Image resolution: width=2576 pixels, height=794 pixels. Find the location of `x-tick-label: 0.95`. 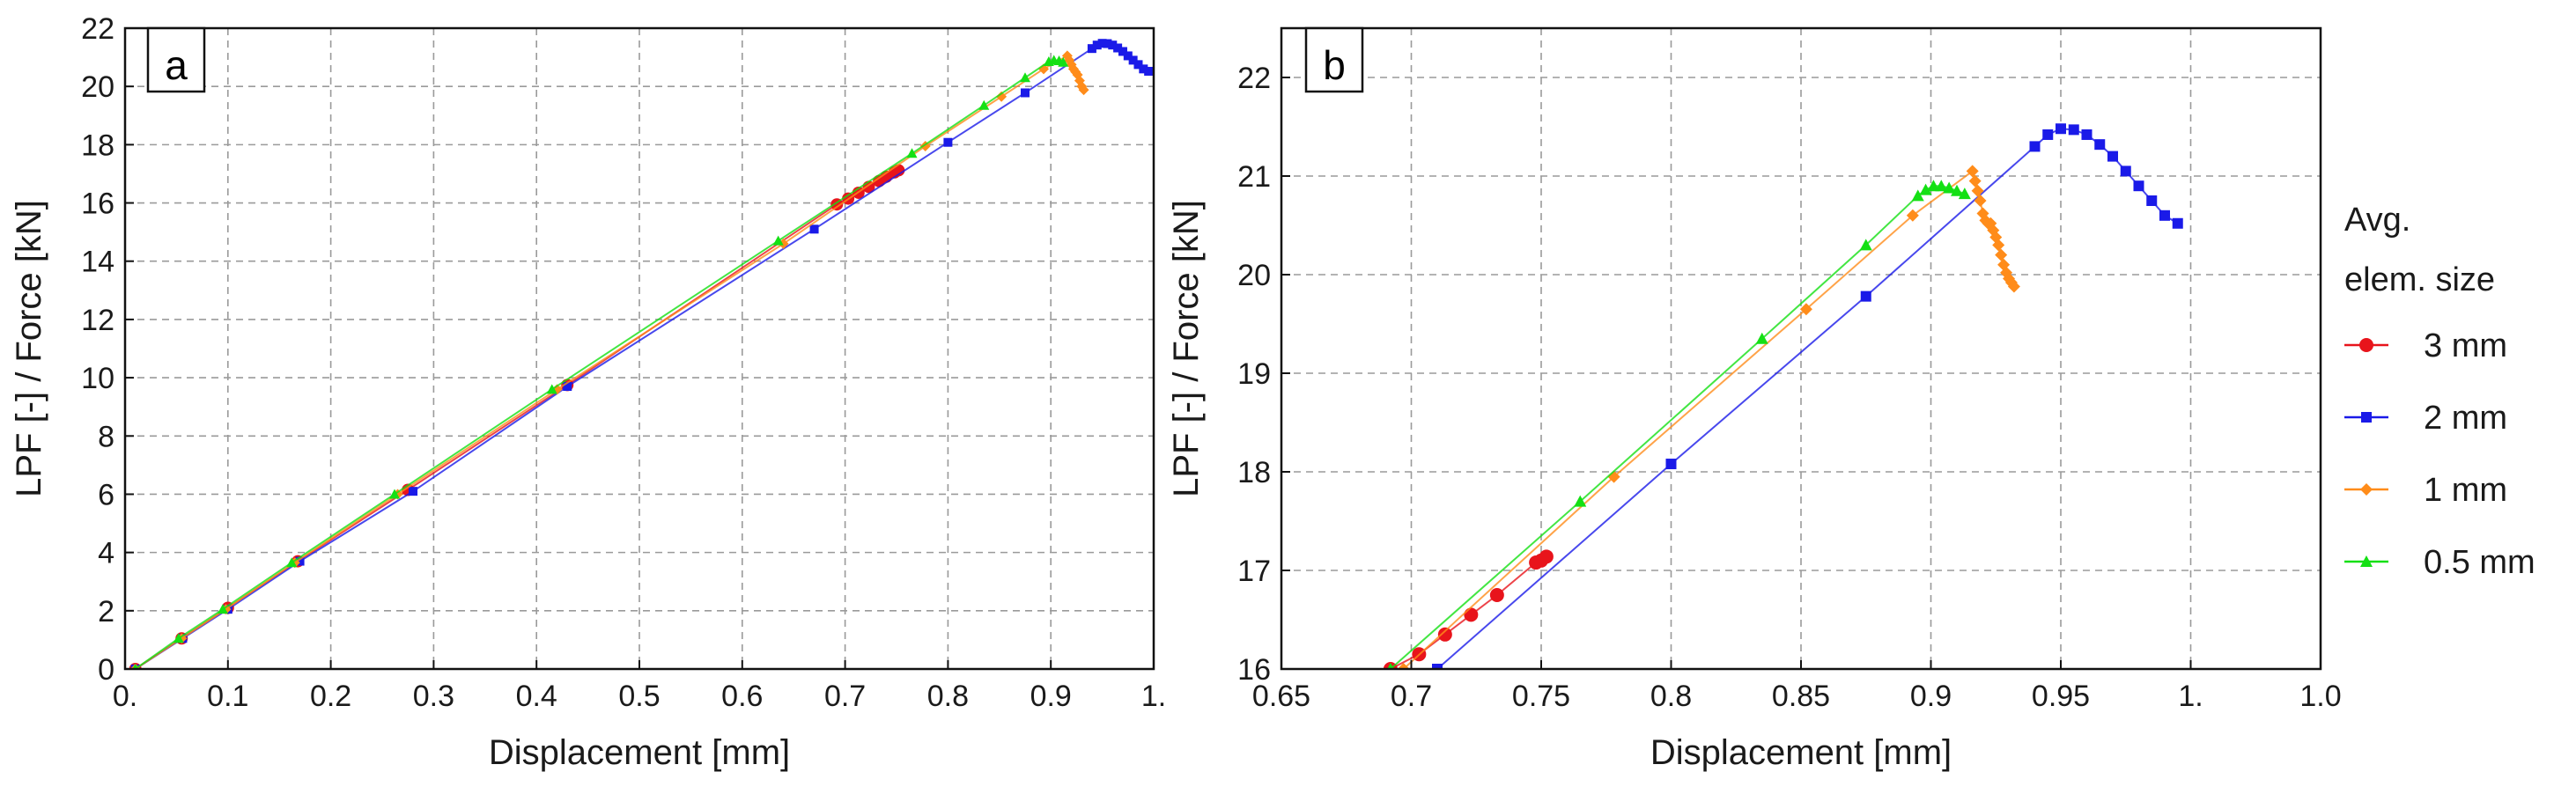

x-tick-label: 0.95 is located at coordinates (2061, 696).